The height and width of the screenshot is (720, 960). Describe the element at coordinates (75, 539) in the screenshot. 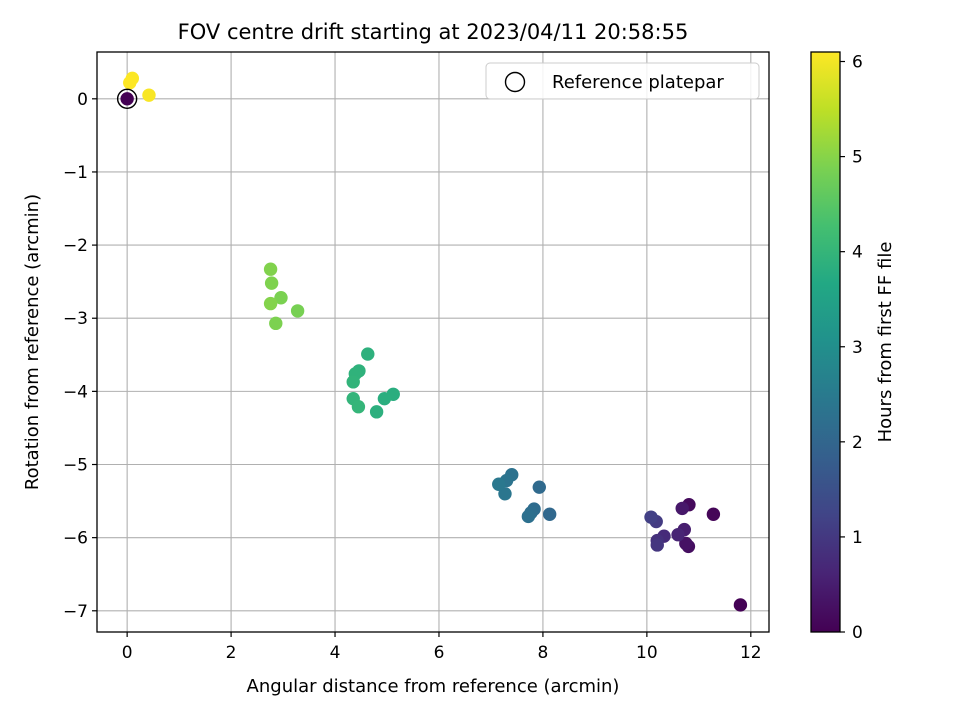

I see `y-tick-label: −6` at that location.